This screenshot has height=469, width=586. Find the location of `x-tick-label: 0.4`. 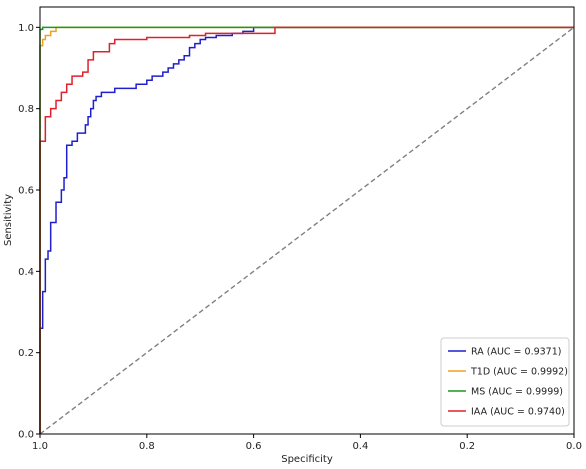

x-tick-label: 0.4 is located at coordinates (360, 446).